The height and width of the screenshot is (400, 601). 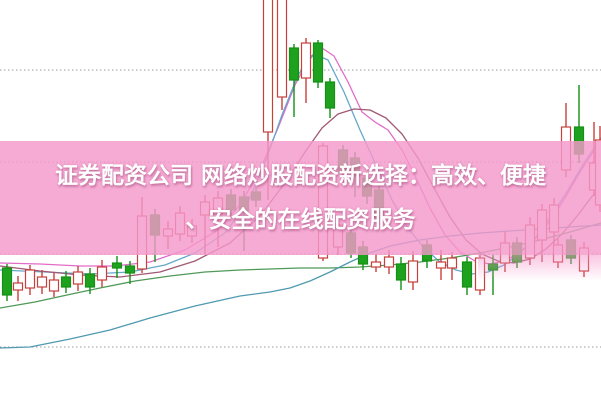 I want to click on promo-text-line2: 、安全的在线配资服务, so click(x=300, y=220).